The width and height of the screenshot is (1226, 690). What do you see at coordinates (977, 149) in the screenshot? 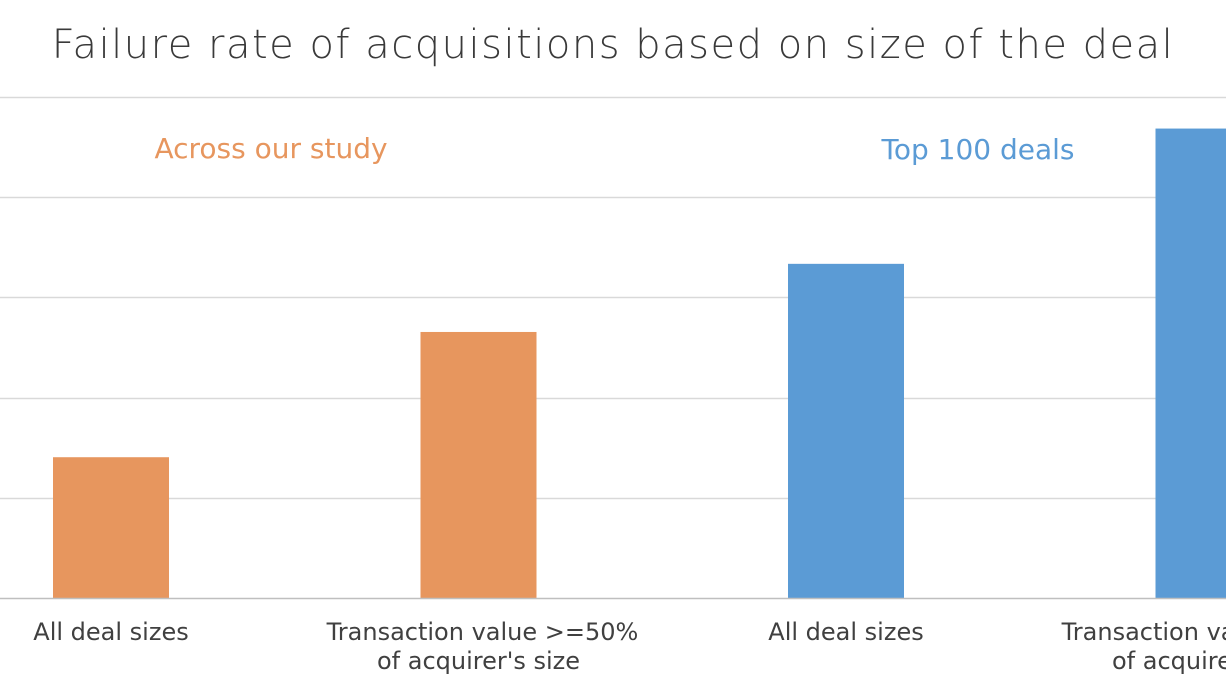
I see `group-label: Top 100 deals` at bounding box center [977, 149].